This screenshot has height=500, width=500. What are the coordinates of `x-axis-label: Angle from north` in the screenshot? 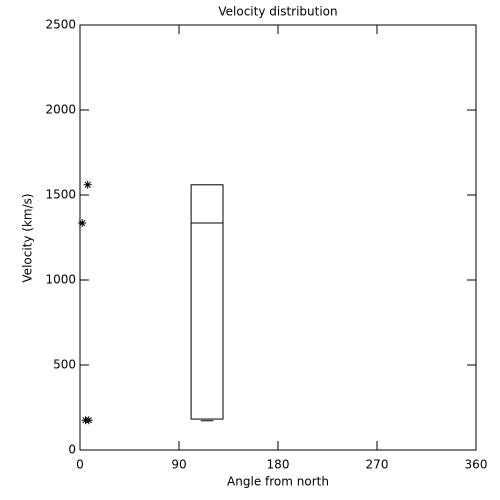 It's located at (278, 482).